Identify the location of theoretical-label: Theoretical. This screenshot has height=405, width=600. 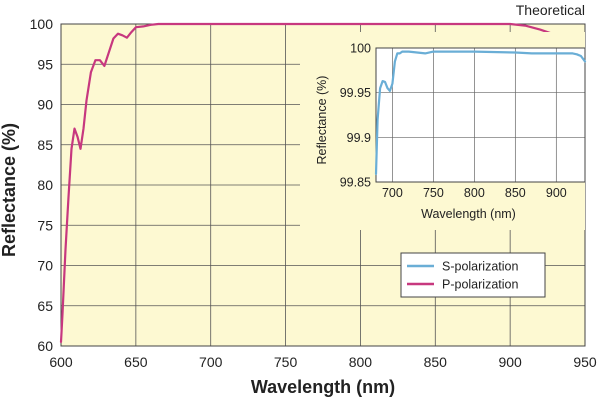
(550, 10).